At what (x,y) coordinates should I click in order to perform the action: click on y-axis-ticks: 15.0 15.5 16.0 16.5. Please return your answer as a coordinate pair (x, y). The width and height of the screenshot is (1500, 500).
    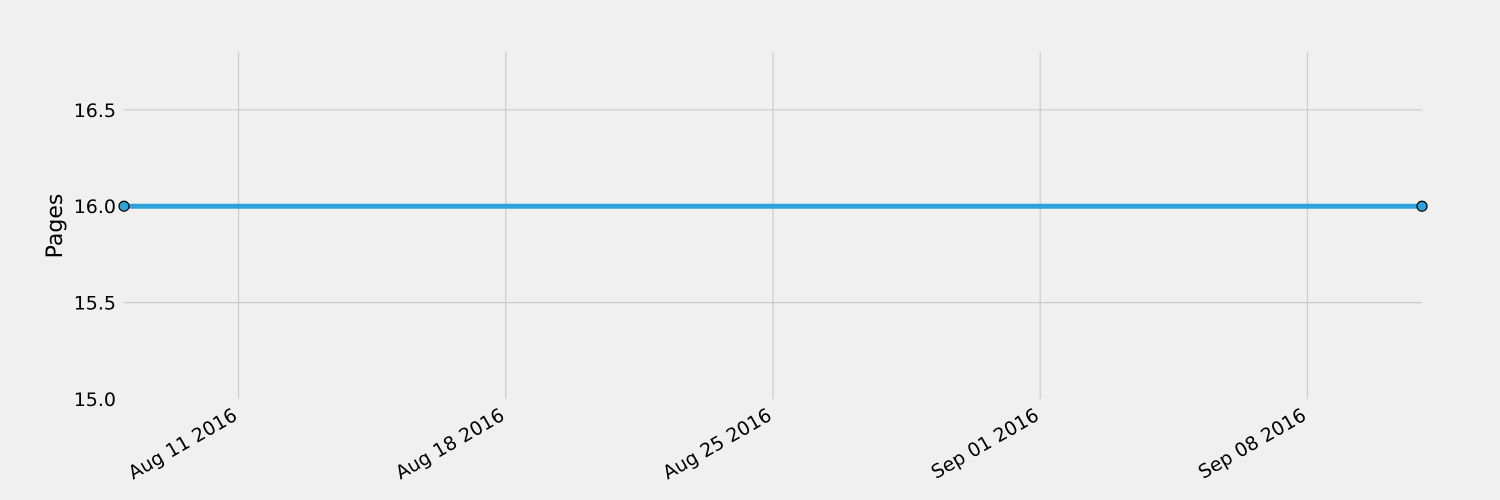
    Looking at the image, I should click on (95, 255).